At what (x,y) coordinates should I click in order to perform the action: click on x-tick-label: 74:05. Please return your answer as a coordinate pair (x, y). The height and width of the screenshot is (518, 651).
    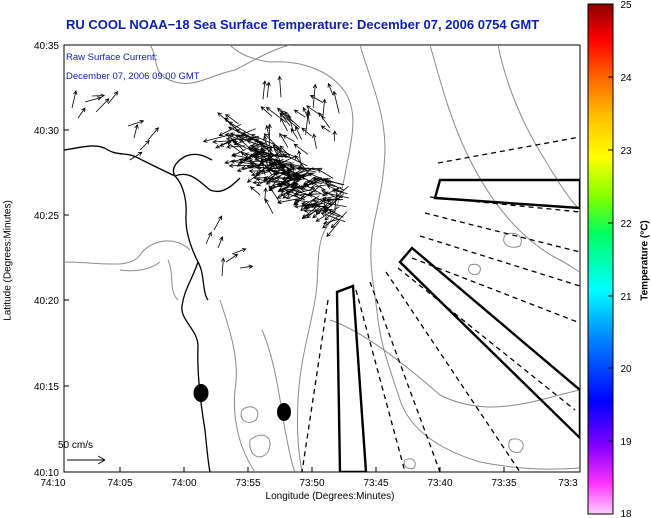
    Looking at the image, I should click on (119, 483).